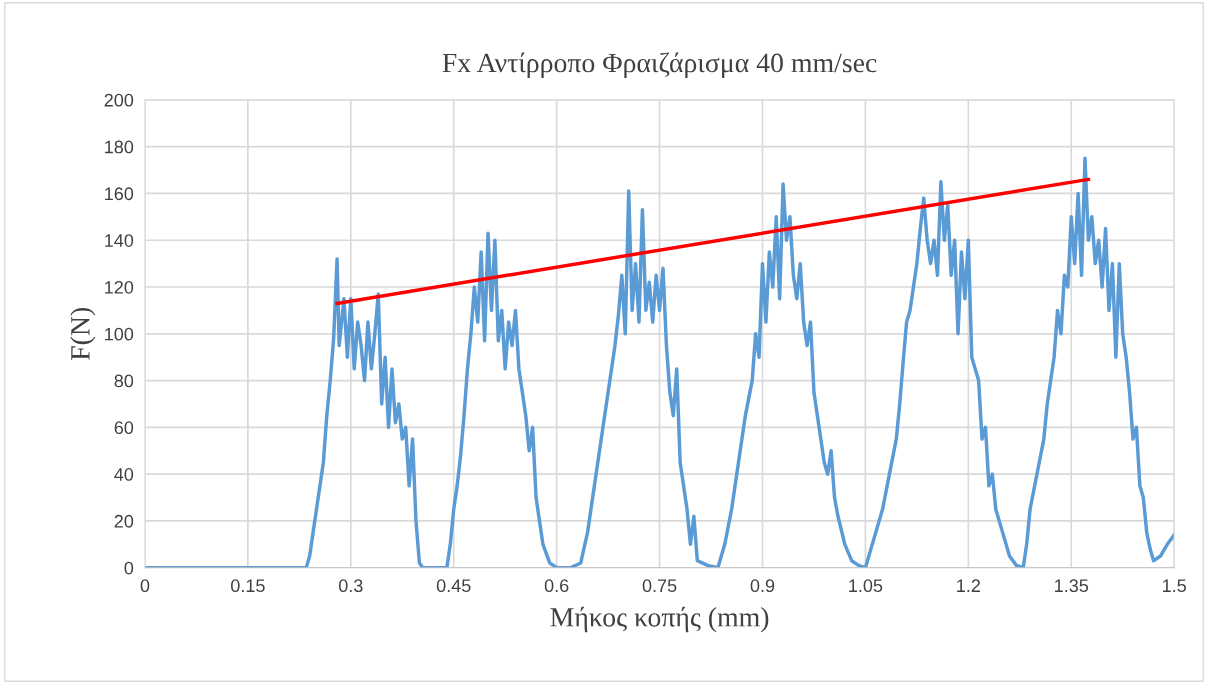 The height and width of the screenshot is (684, 1208). I want to click on x-tick-label: 0.6, so click(556, 586).